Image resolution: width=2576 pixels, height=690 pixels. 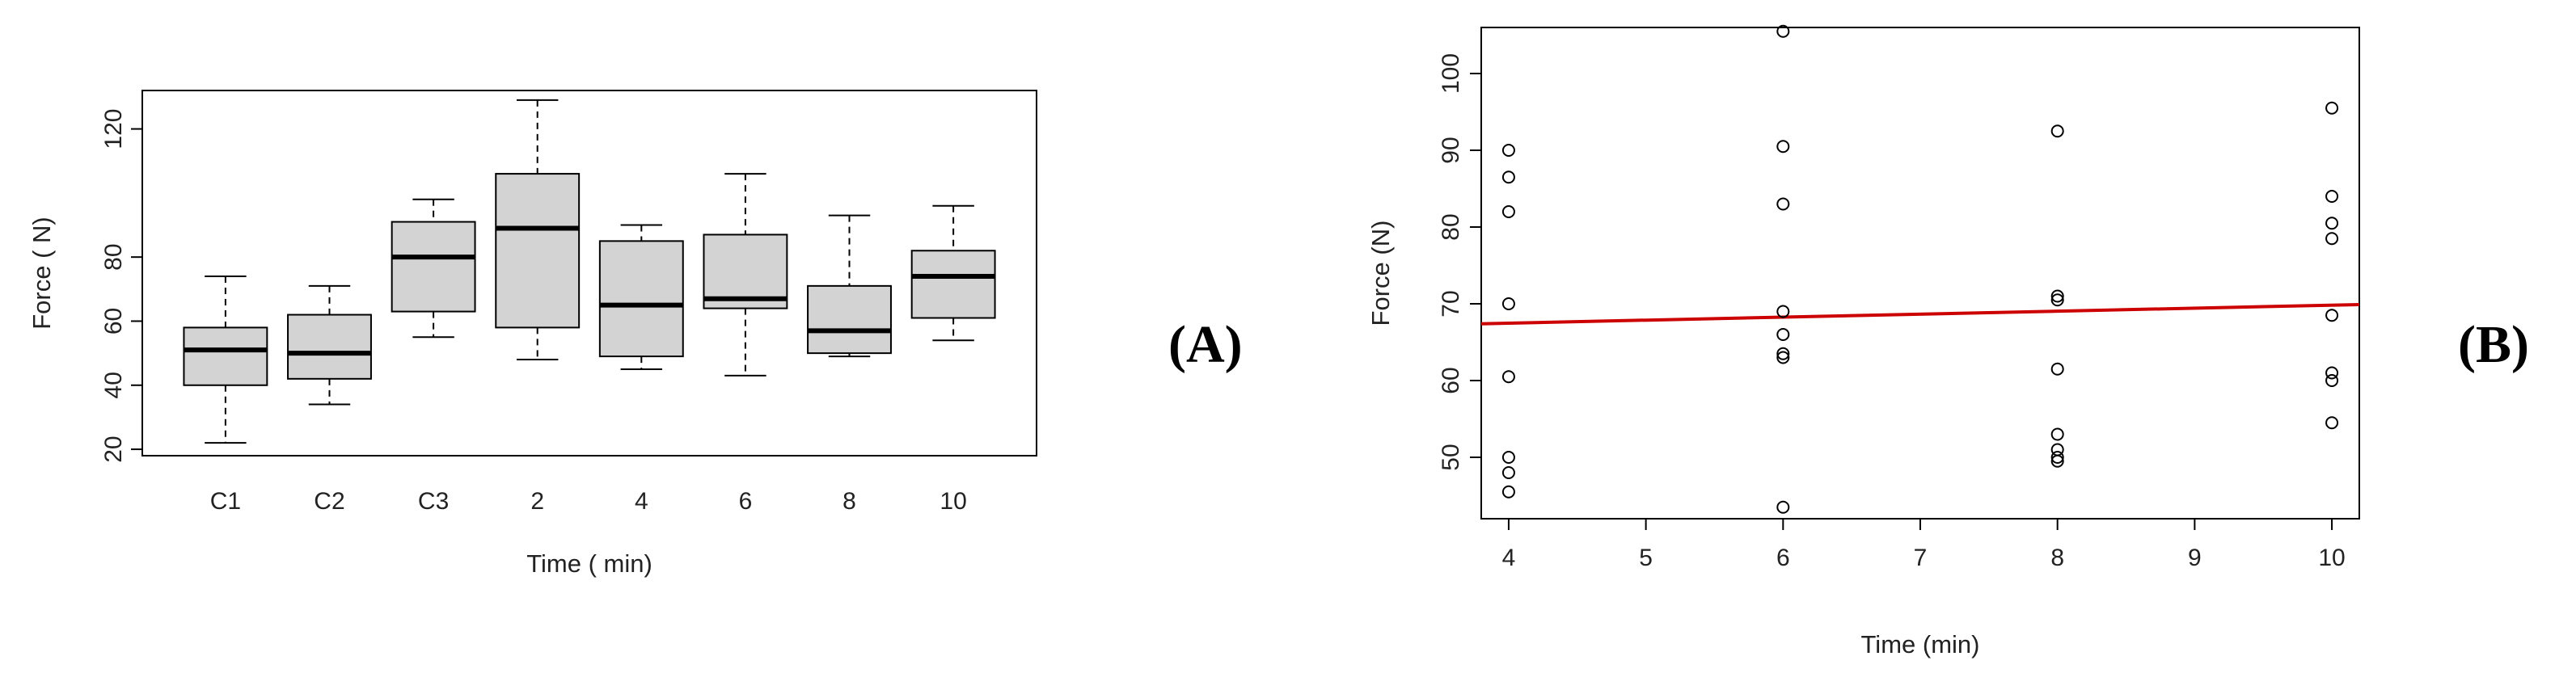 What do you see at coordinates (1920, 314) in the screenshot?
I see `regression-line` at bounding box center [1920, 314].